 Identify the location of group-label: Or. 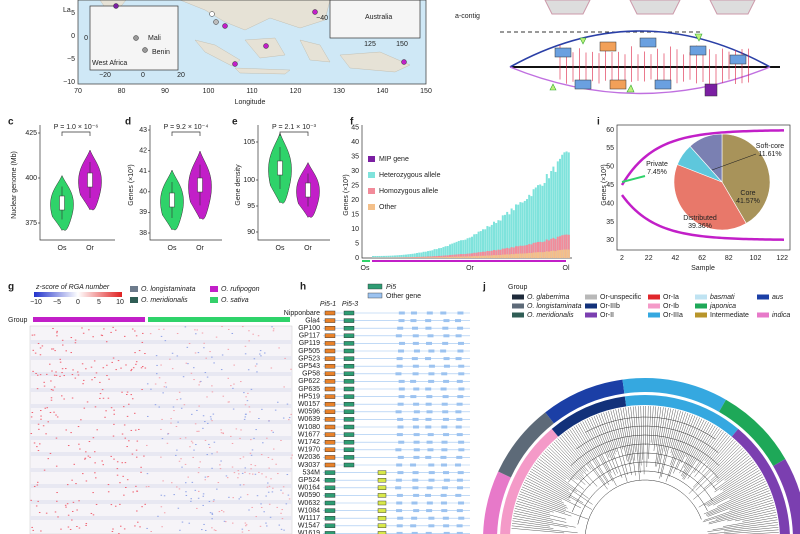
(470, 268).